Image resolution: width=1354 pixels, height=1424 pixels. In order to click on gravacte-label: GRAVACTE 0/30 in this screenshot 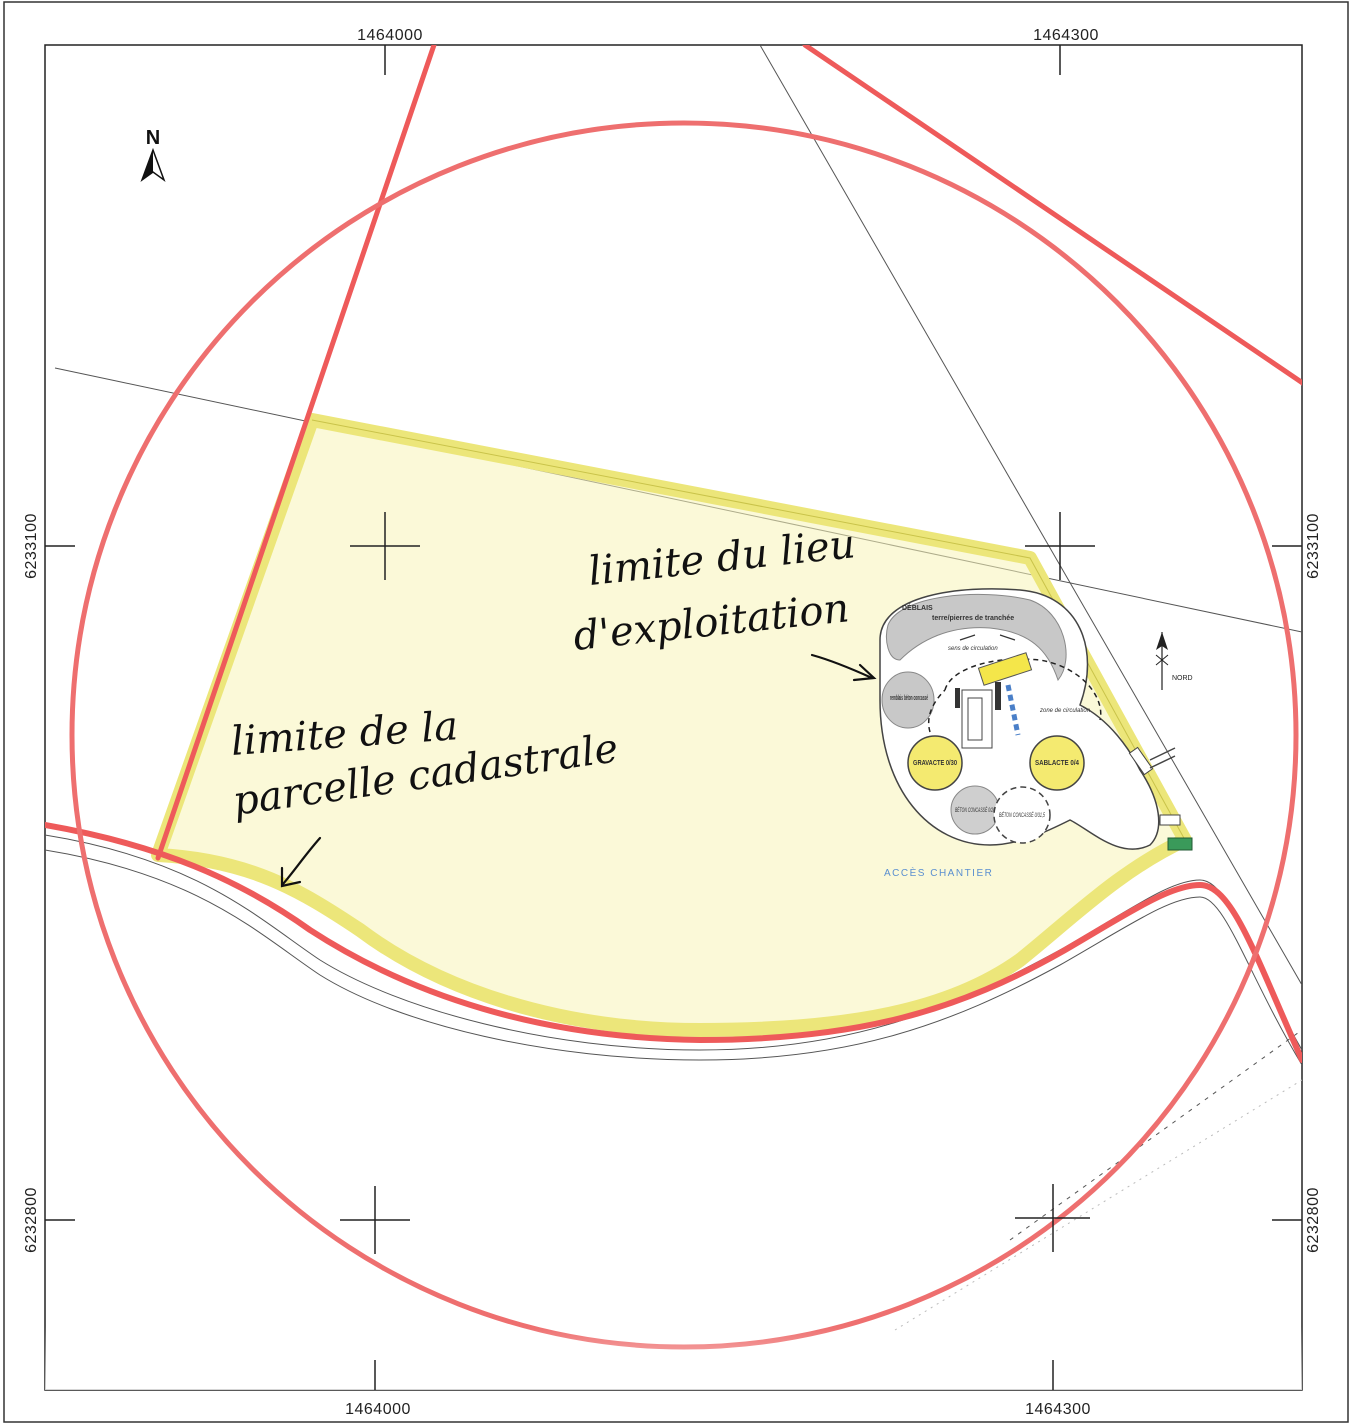, I will do `click(935, 763)`.